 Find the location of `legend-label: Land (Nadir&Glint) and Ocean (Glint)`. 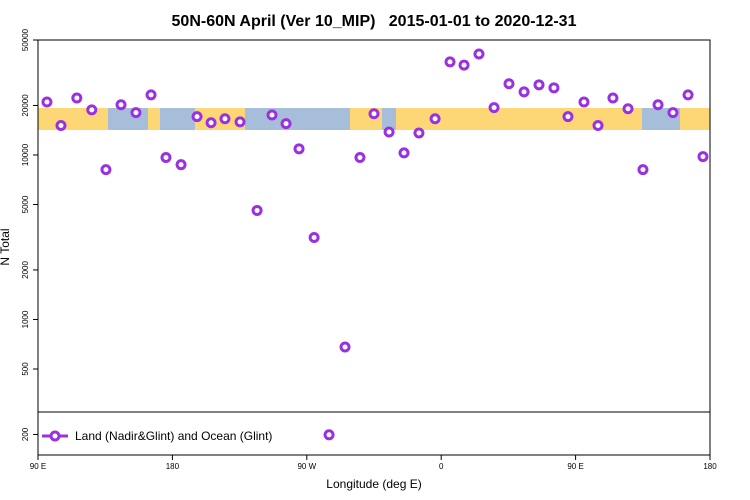

legend-label: Land (Nadir&Glint) and Ocean (Glint) is located at coordinates (173, 436).